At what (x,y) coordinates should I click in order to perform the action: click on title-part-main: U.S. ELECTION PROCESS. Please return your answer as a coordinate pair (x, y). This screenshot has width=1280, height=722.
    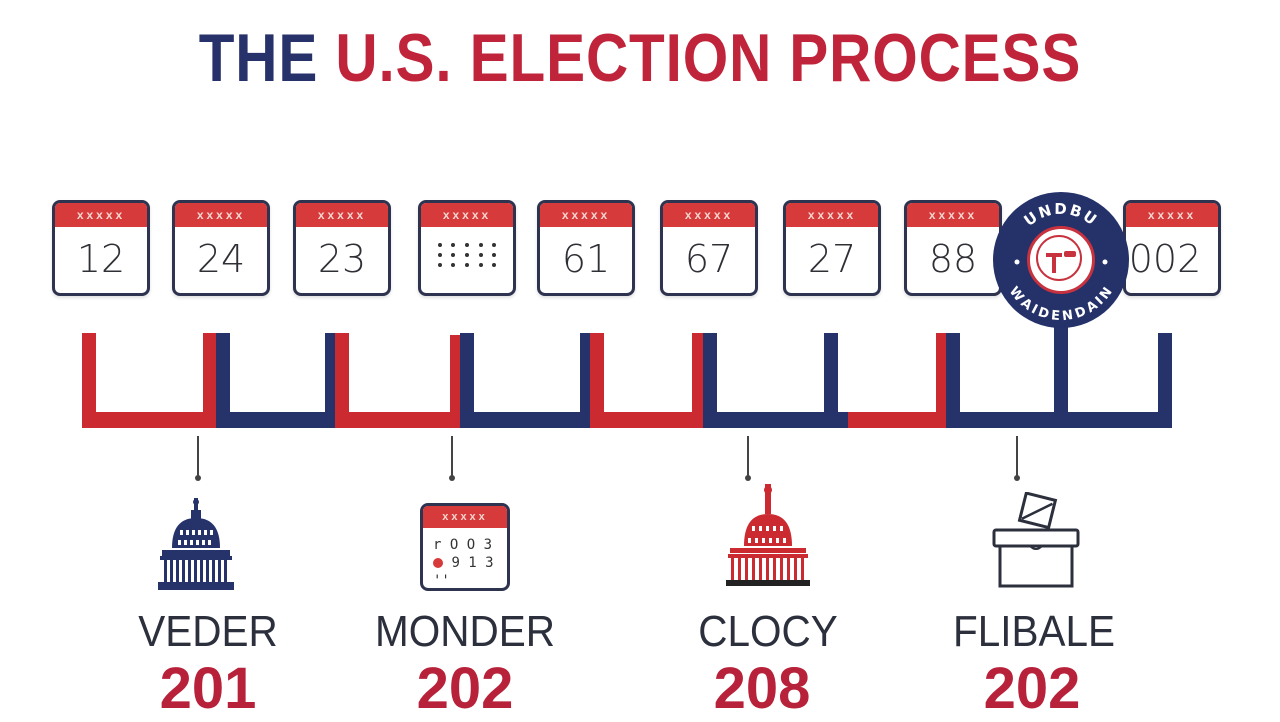
    Looking at the image, I should click on (708, 58).